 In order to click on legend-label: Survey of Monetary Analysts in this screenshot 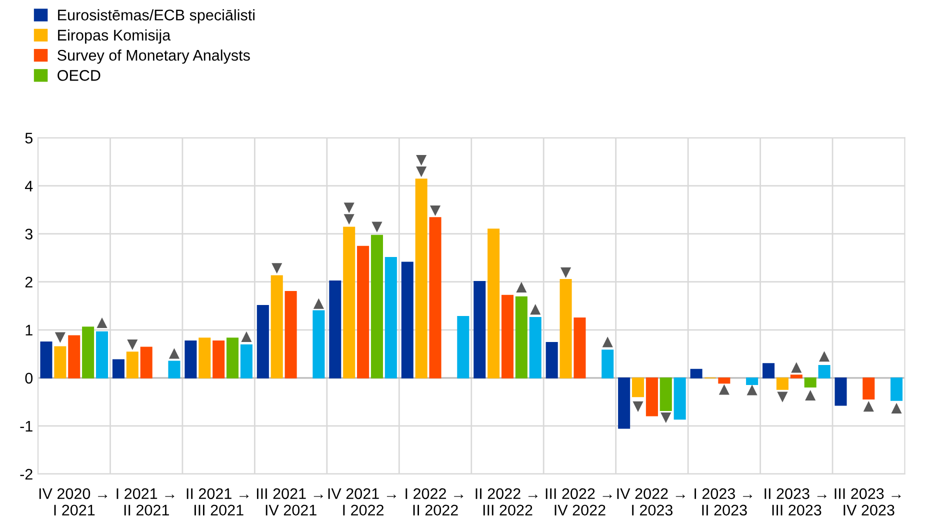, I will do `click(154, 57)`.